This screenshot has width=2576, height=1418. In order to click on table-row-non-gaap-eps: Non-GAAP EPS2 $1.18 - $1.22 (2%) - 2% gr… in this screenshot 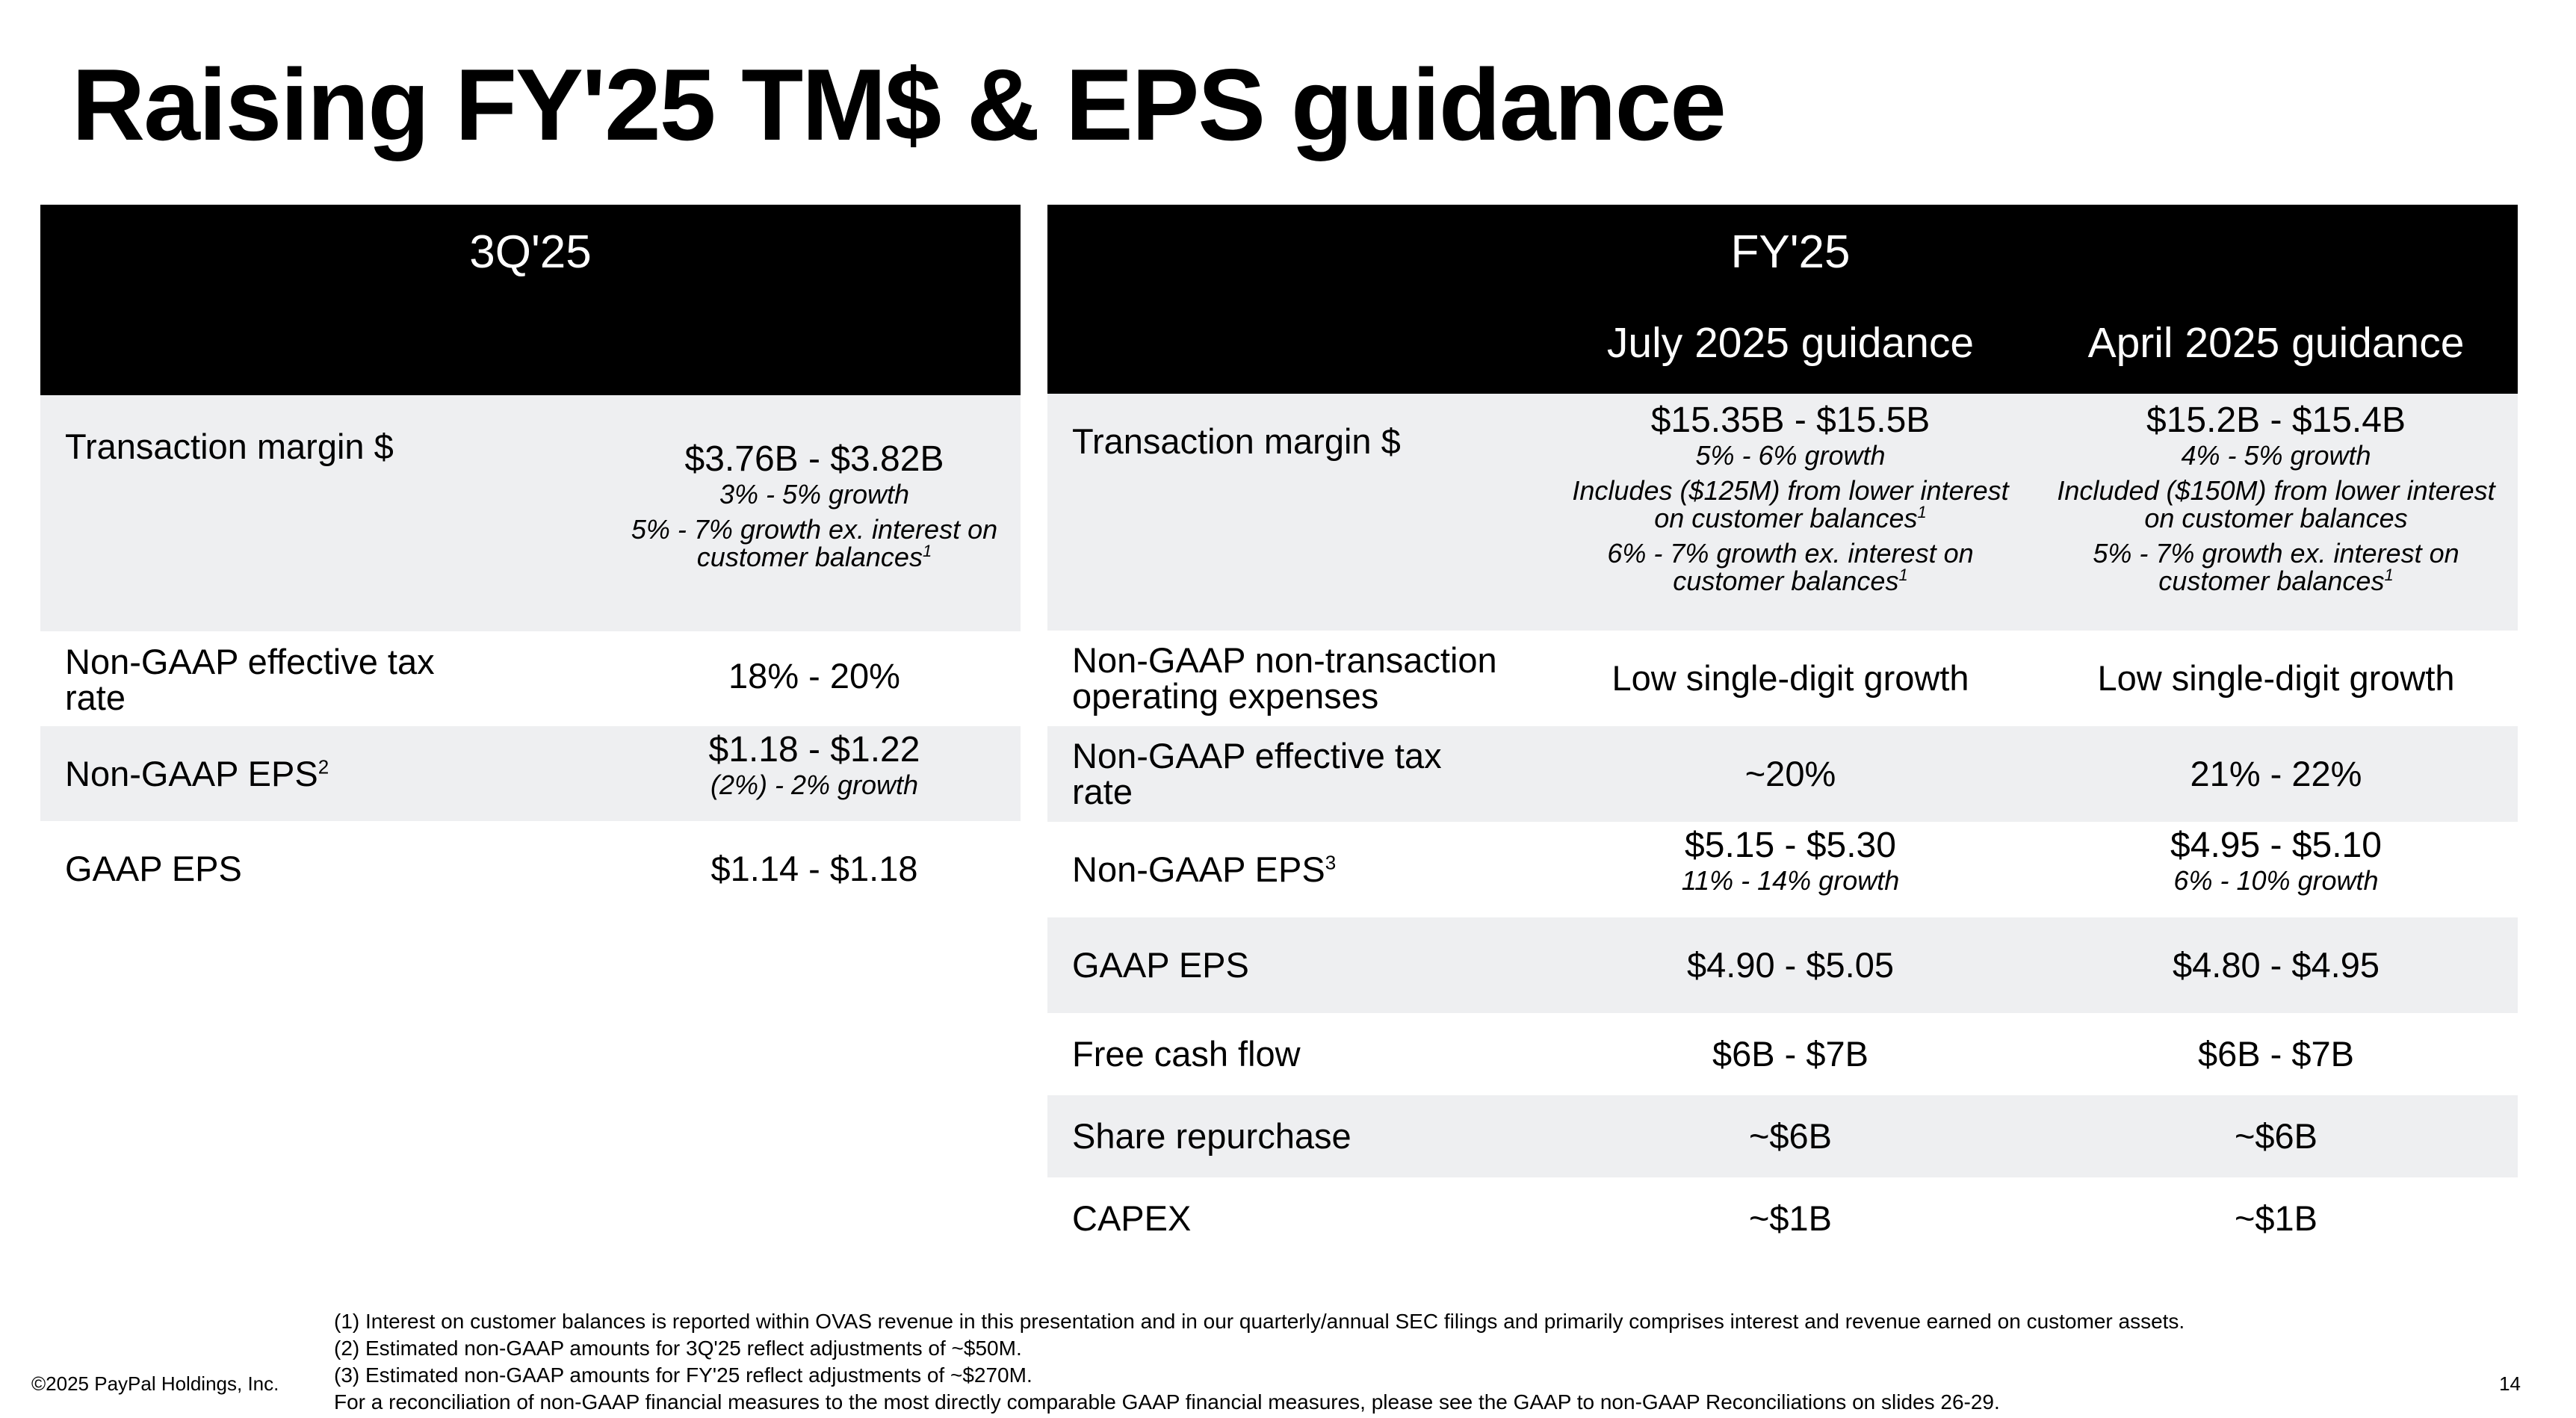, I will do `click(530, 773)`.